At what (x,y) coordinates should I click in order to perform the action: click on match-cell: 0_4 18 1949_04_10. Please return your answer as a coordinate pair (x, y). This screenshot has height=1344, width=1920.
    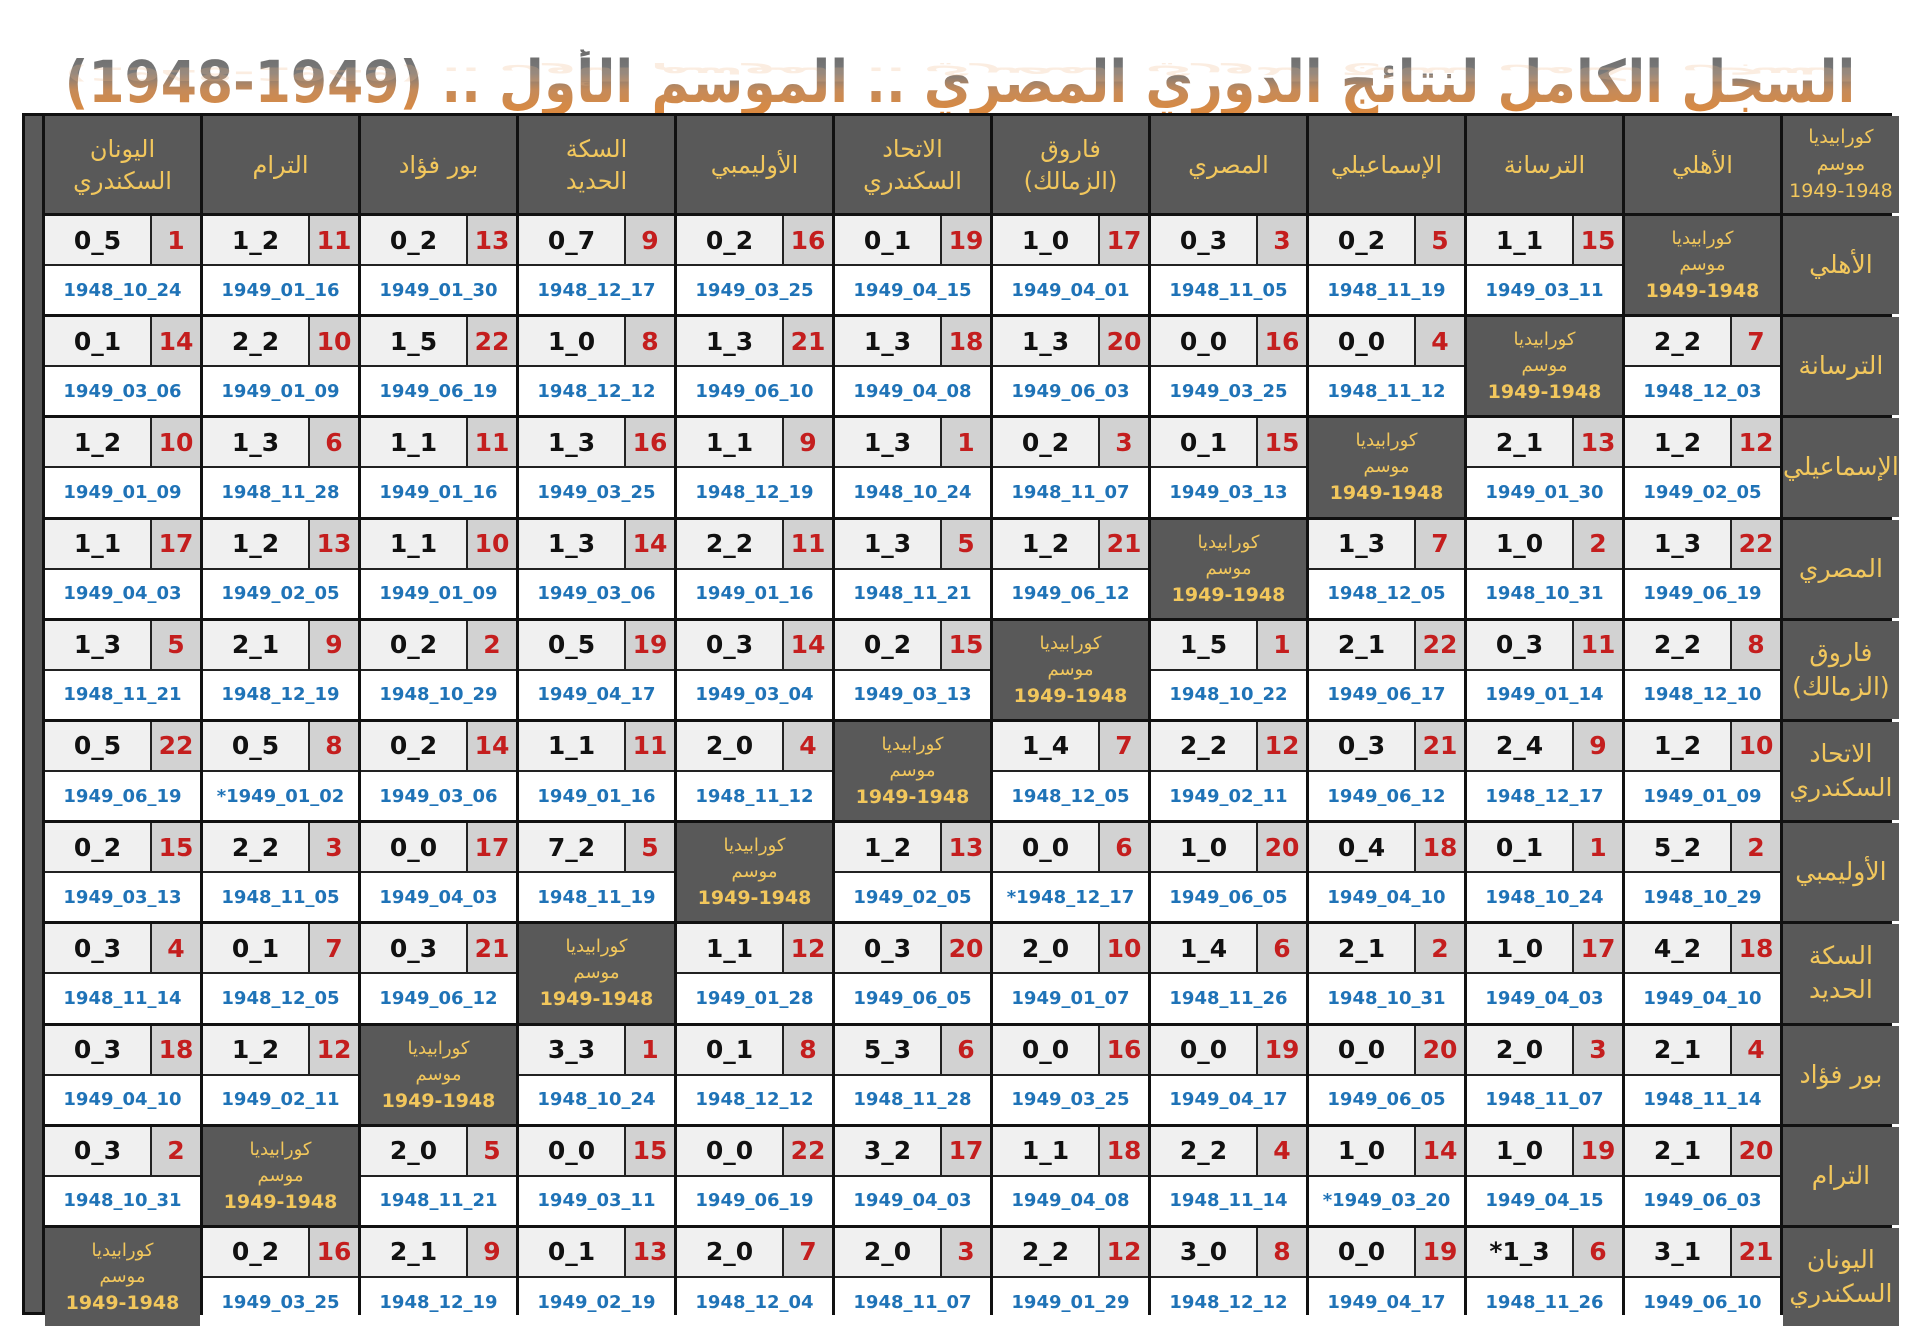
    Looking at the image, I should click on (1386, 872).